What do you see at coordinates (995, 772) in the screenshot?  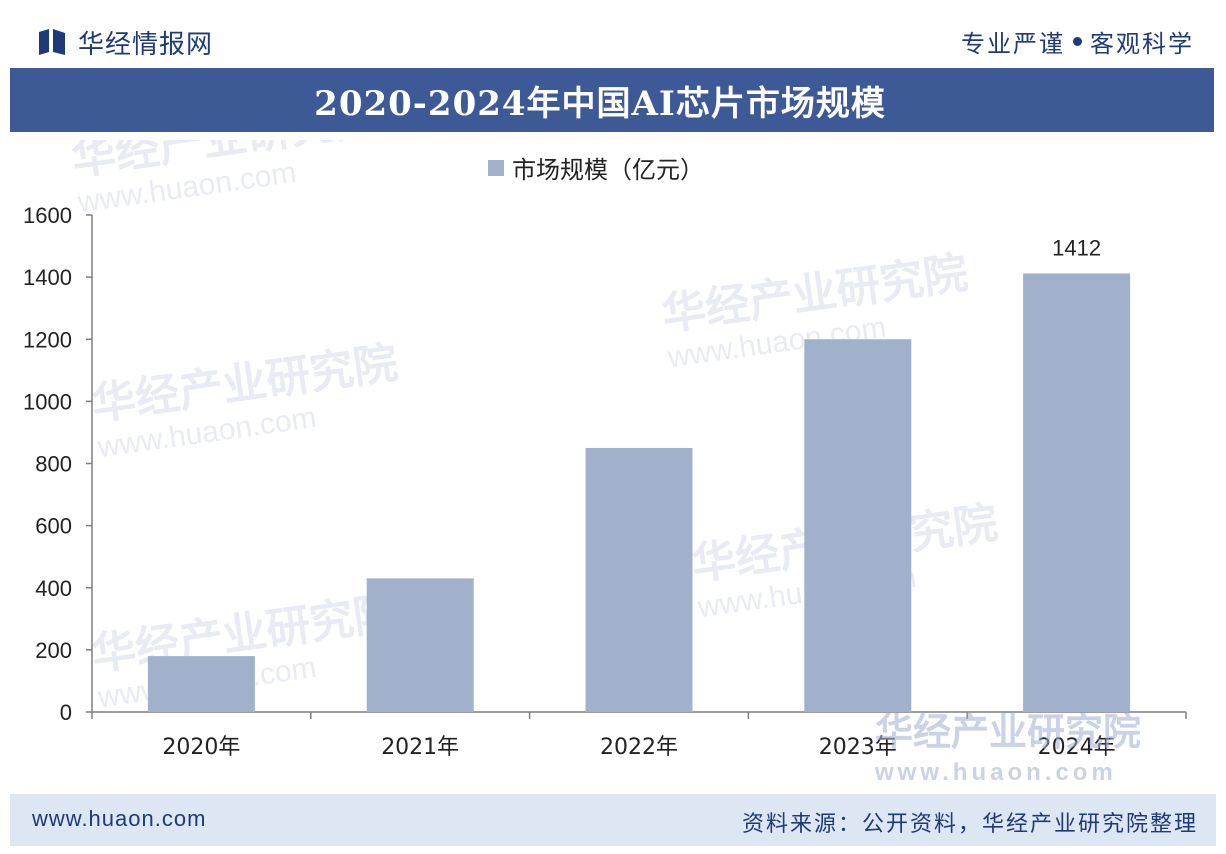 I see `watermark-url: www.huaon.com` at bounding box center [995, 772].